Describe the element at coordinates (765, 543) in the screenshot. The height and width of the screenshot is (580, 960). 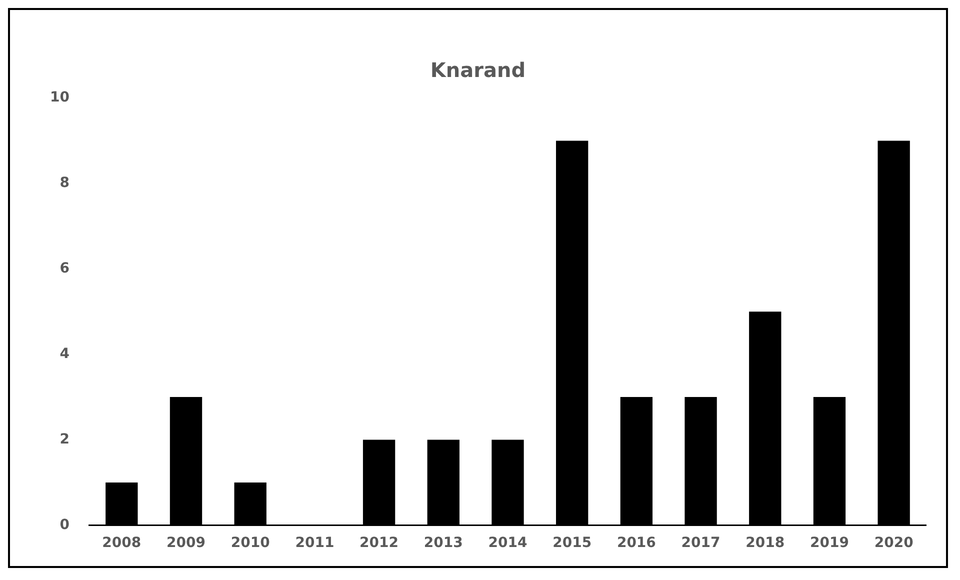
I see `x-tick-label: 2018` at that location.